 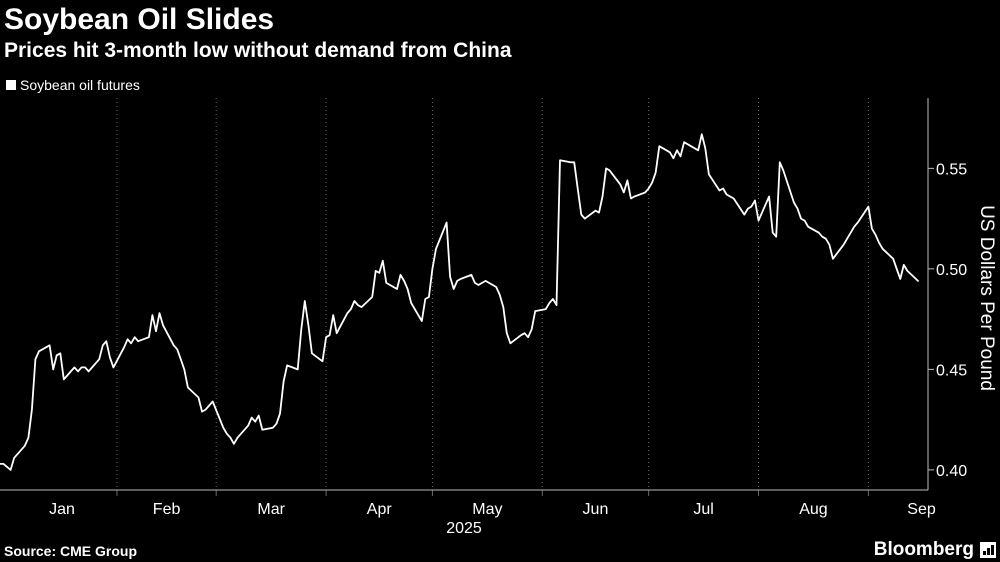 What do you see at coordinates (139, 19) in the screenshot?
I see `chart-title: Soybean Oil Slides` at bounding box center [139, 19].